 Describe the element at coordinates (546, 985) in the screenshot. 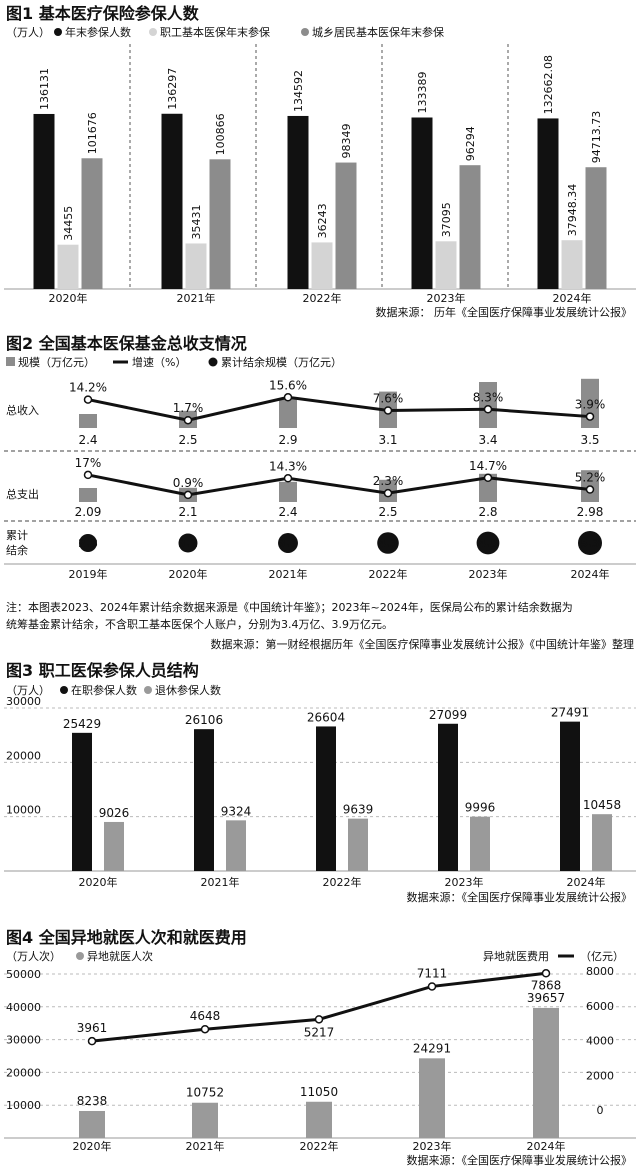

I see `fig4-cost-label-4: 7868` at that location.